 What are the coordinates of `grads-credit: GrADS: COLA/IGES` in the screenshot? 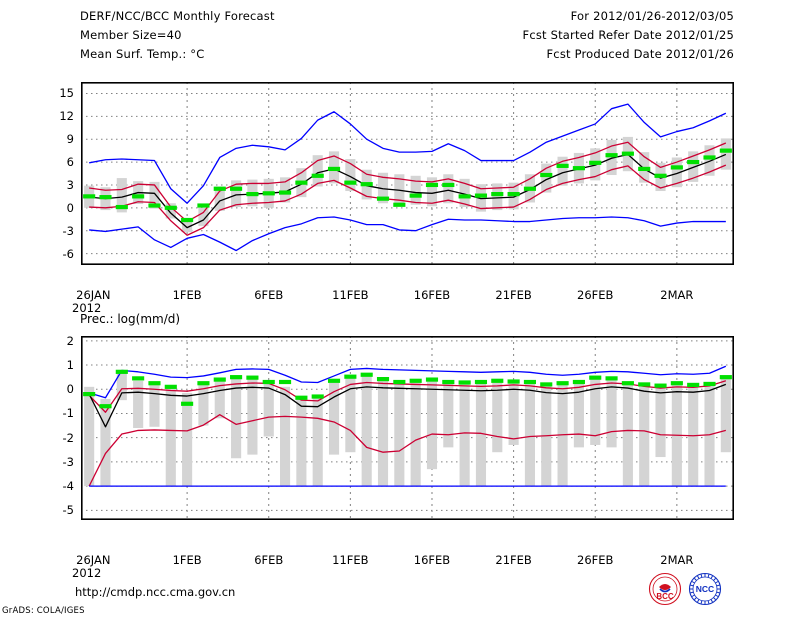 It's located at (43, 611).